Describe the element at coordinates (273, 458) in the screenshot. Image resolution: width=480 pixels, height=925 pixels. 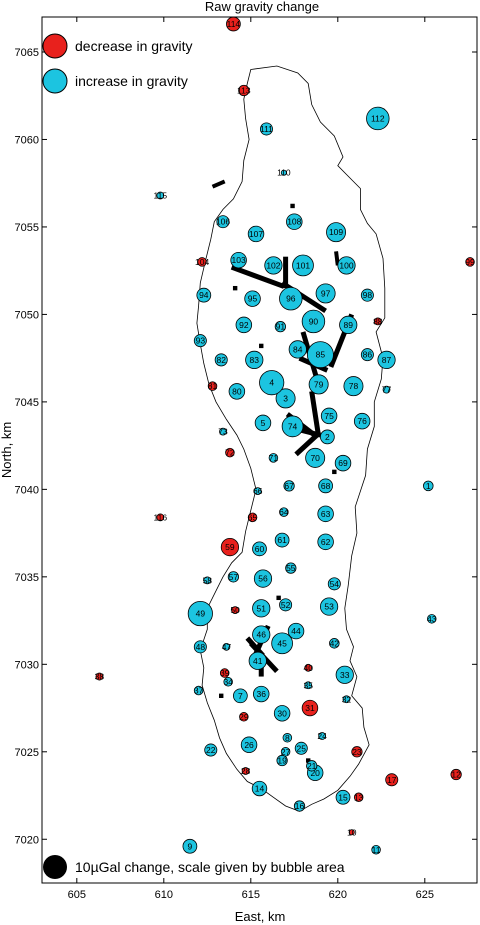
I see `station-point-71: 71` at that location.